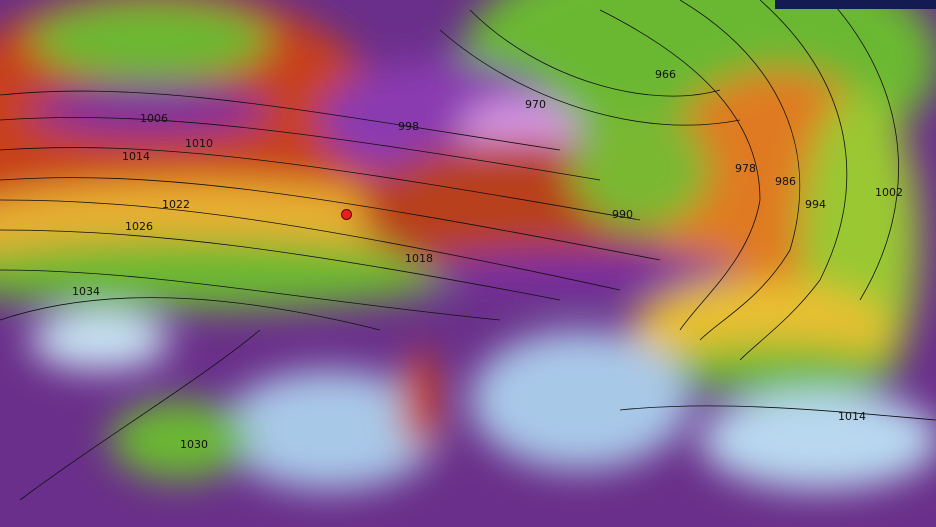  I want to click on isobar-label: 994, so click(815, 204).